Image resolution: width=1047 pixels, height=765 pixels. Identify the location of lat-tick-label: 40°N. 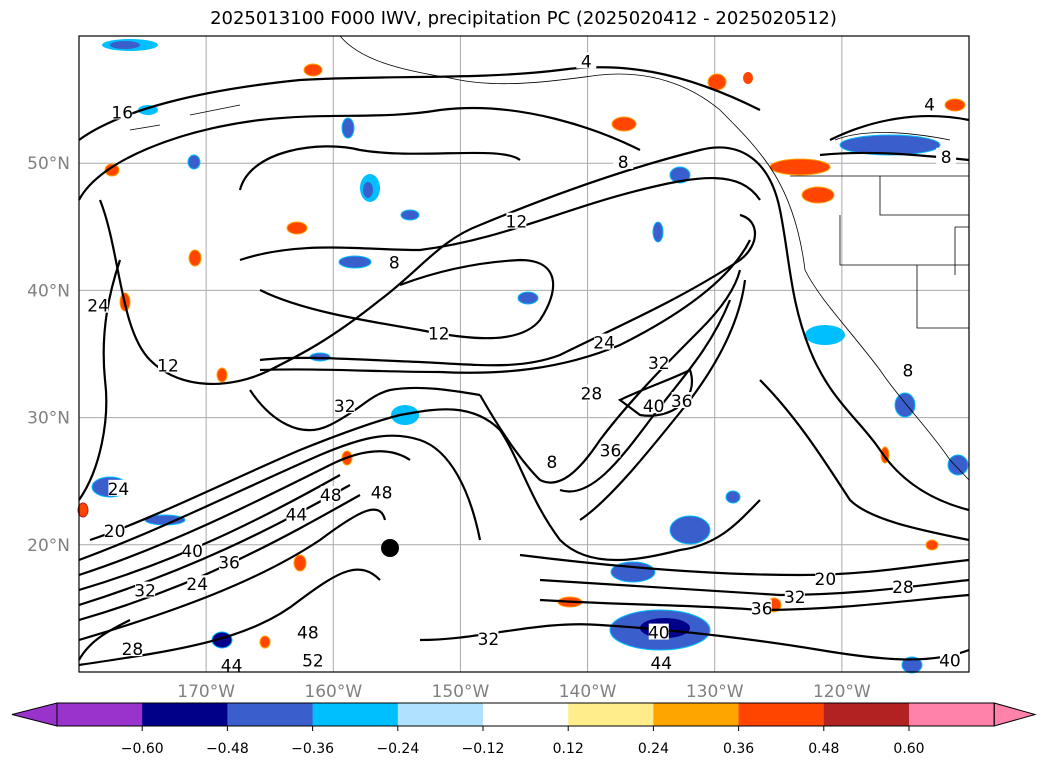
(48, 291).